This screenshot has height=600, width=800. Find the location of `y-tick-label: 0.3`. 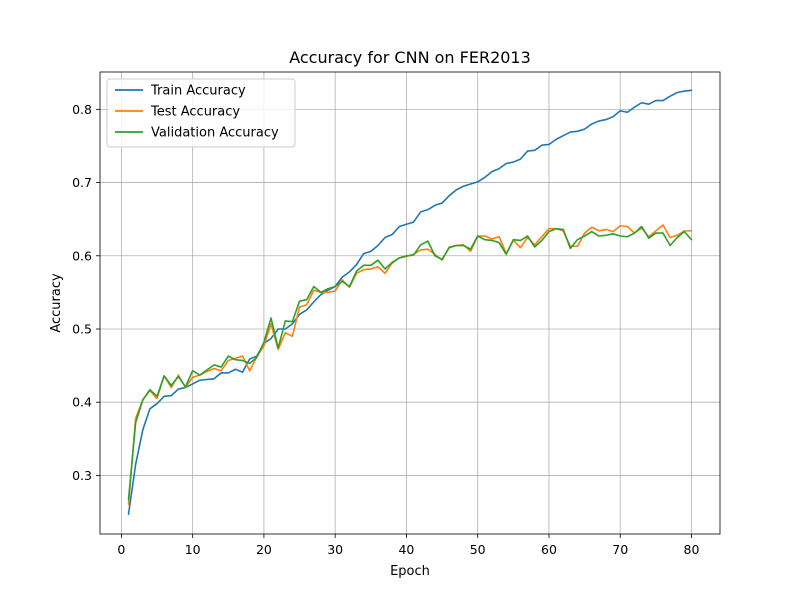

y-tick-label: 0.3 is located at coordinates (82, 475).